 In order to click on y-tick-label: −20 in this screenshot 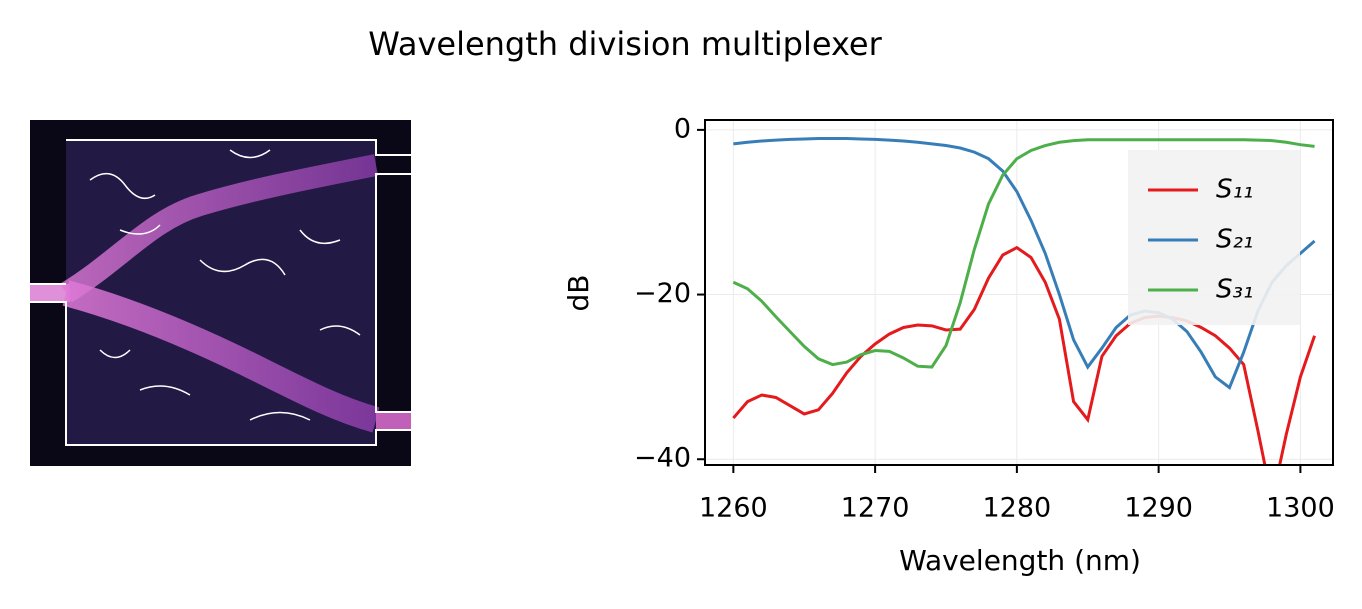, I will do `click(662, 293)`.